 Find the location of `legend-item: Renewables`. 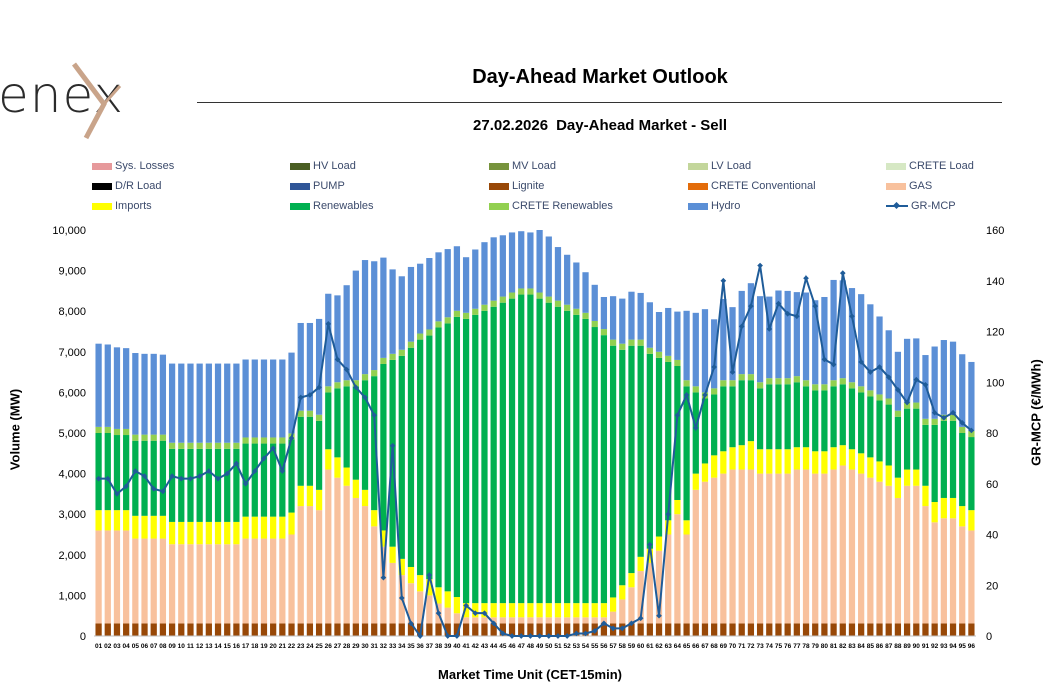

legend-item: Renewables is located at coordinates (332, 206).